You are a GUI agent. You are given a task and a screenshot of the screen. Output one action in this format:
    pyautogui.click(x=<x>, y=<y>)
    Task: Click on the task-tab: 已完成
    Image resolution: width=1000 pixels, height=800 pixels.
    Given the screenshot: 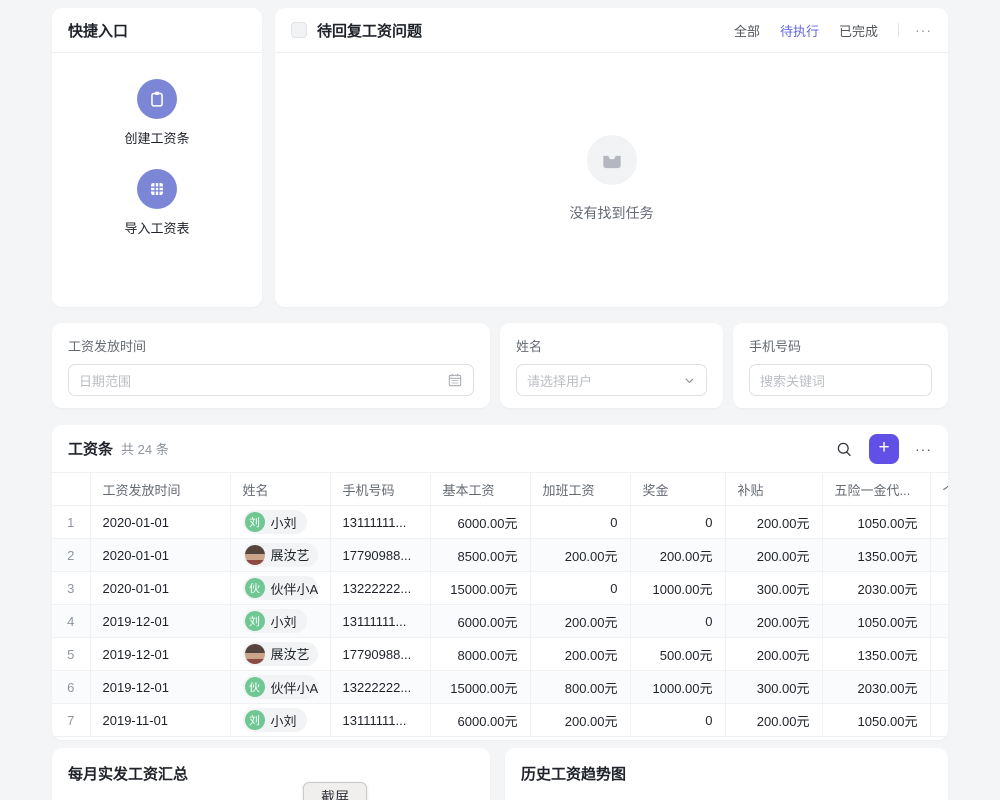 What is the action you would take?
    pyautogui.click(x=858, y=31)
    